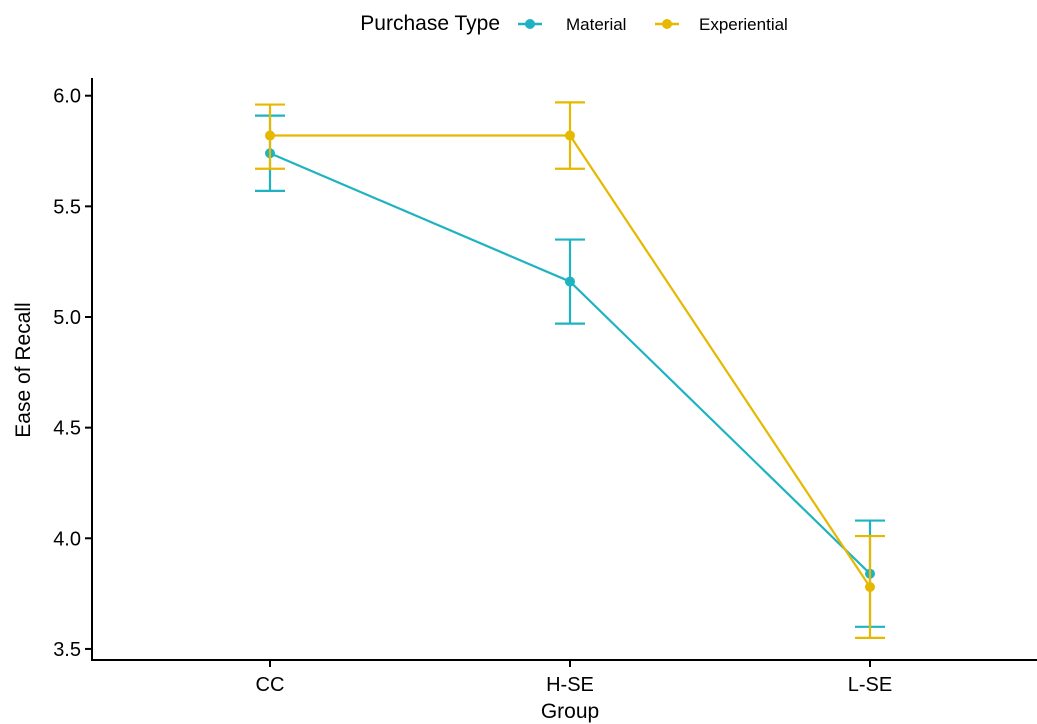 The width and height of the screenshot is (1037, 724). What do you see at coordinates (67, 539) in the screenshot?
I see `y-tick-label: 4.0` at bounding box center [67, 539].